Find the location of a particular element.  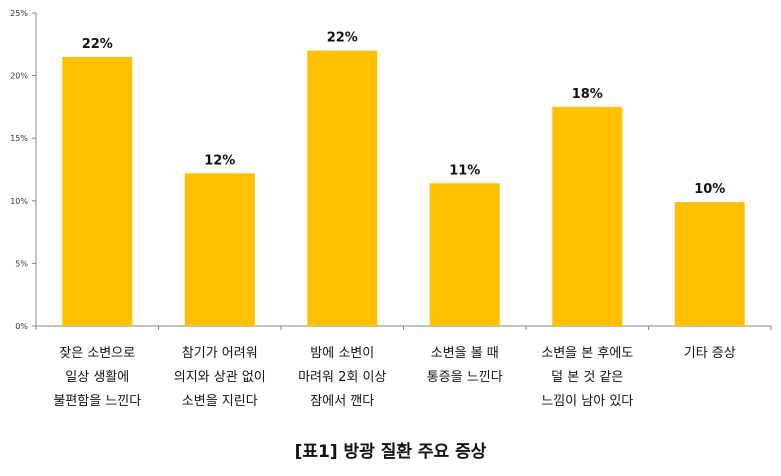

data-label: 12% is located at coordinates (219, 160).